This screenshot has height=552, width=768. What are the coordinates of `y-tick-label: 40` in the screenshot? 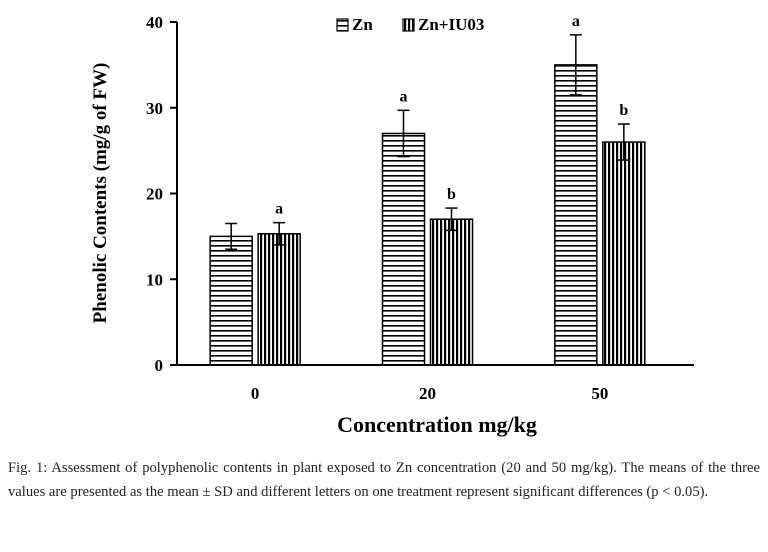 It's located at (154, 22).